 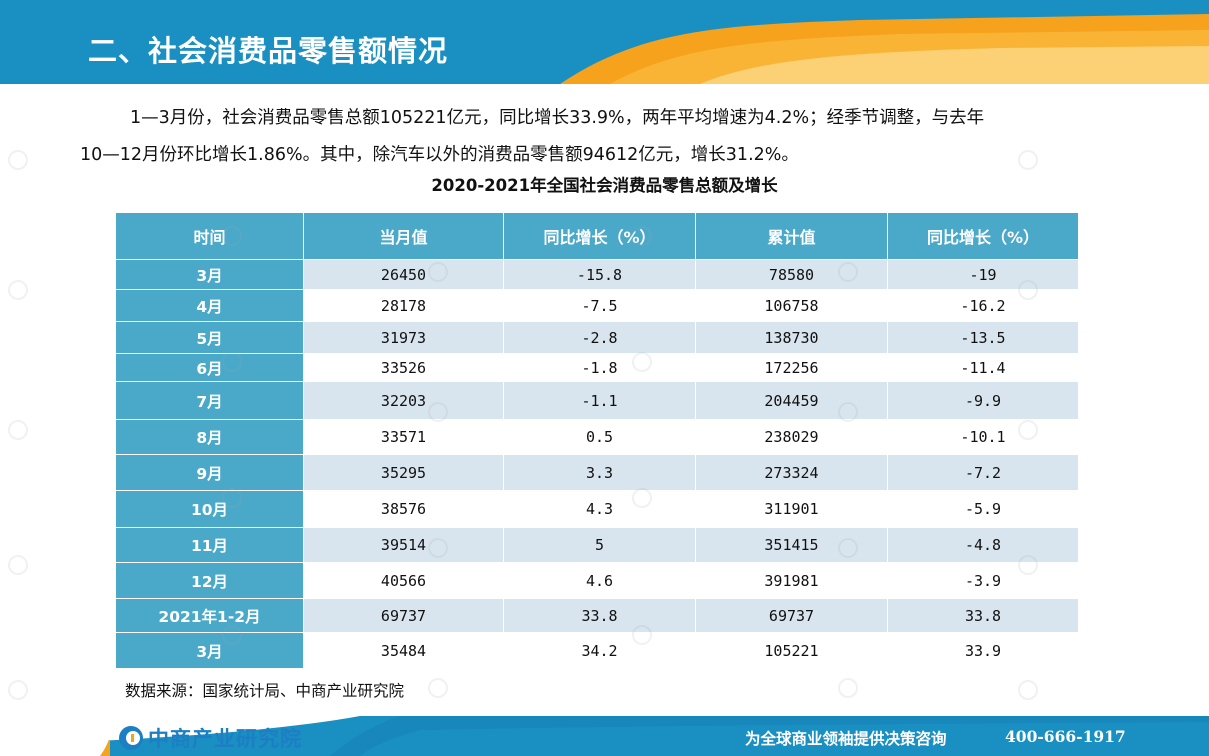 What do you see at coordinates (983, 650) in the screenshot?
I see `cell-cumulative-yoy: 33.9` at bounding box center [983, 650].